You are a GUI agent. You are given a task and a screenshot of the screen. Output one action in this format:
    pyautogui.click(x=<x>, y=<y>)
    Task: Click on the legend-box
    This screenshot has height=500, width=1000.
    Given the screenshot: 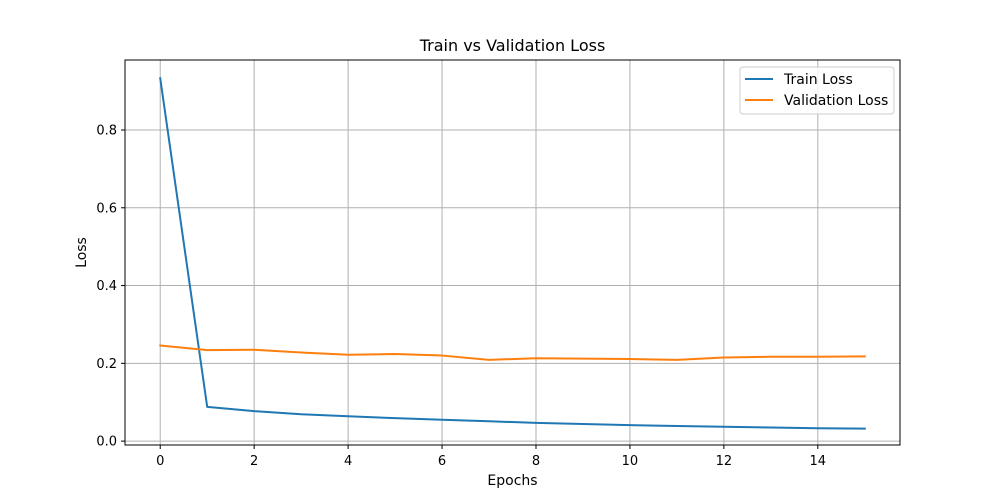 What is the action you would take?
    pyautogui.click(x=817, y=90)
    